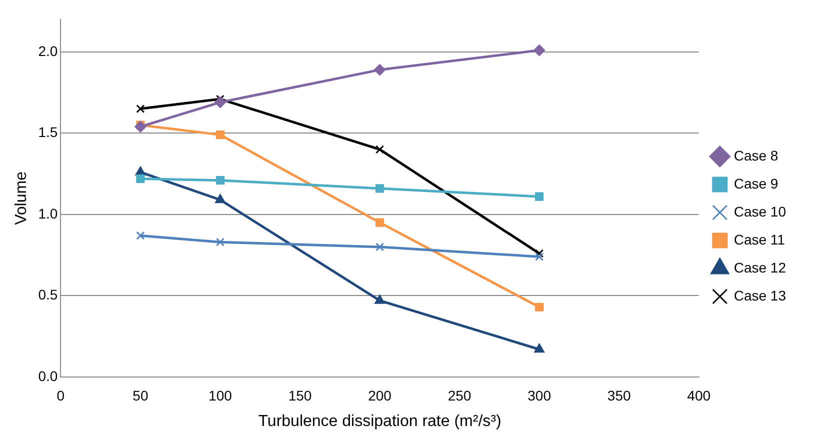  What do you see at coordinates (48, 50) in the screenshot?
I see `y-tick-label: 2.0` at bounding box center [48, 50].